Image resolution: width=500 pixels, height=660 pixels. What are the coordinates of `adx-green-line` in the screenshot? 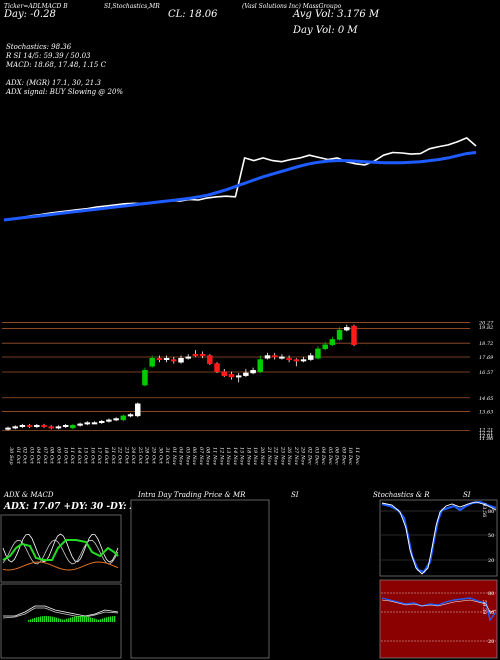 It's located at (60, 550).